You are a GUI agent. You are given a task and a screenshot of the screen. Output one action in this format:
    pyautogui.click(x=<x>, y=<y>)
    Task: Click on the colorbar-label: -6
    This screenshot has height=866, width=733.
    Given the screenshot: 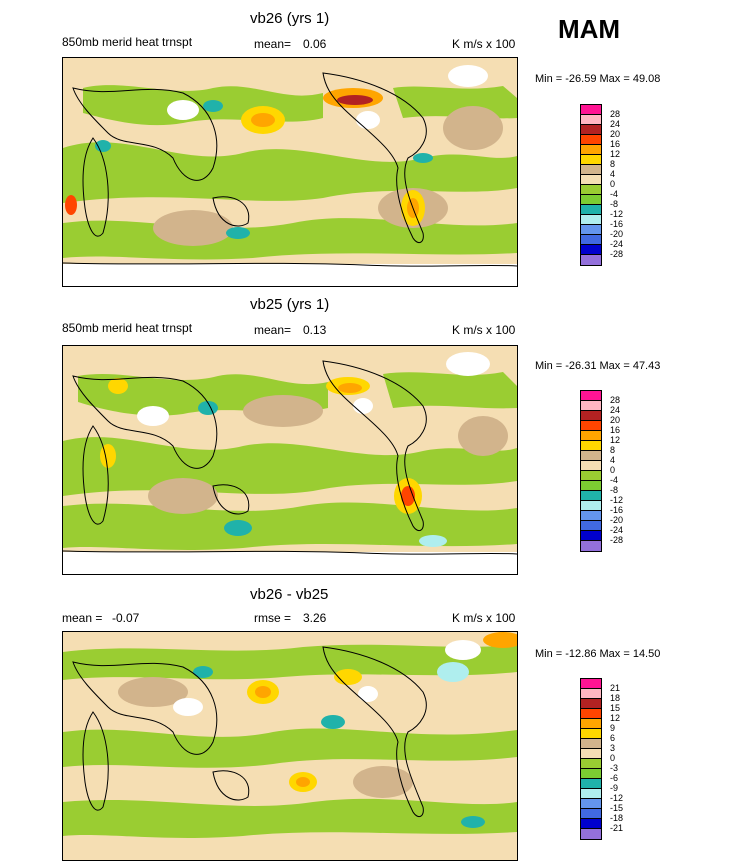 What is the action you would take?
    pyautogui.click(x=614, y=778)
    